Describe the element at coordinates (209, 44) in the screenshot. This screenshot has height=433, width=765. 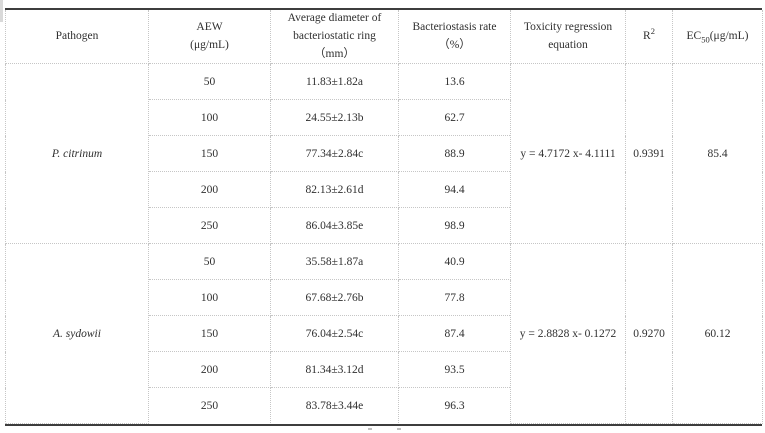
I see `header-unit: (μg/mL)` at that location.